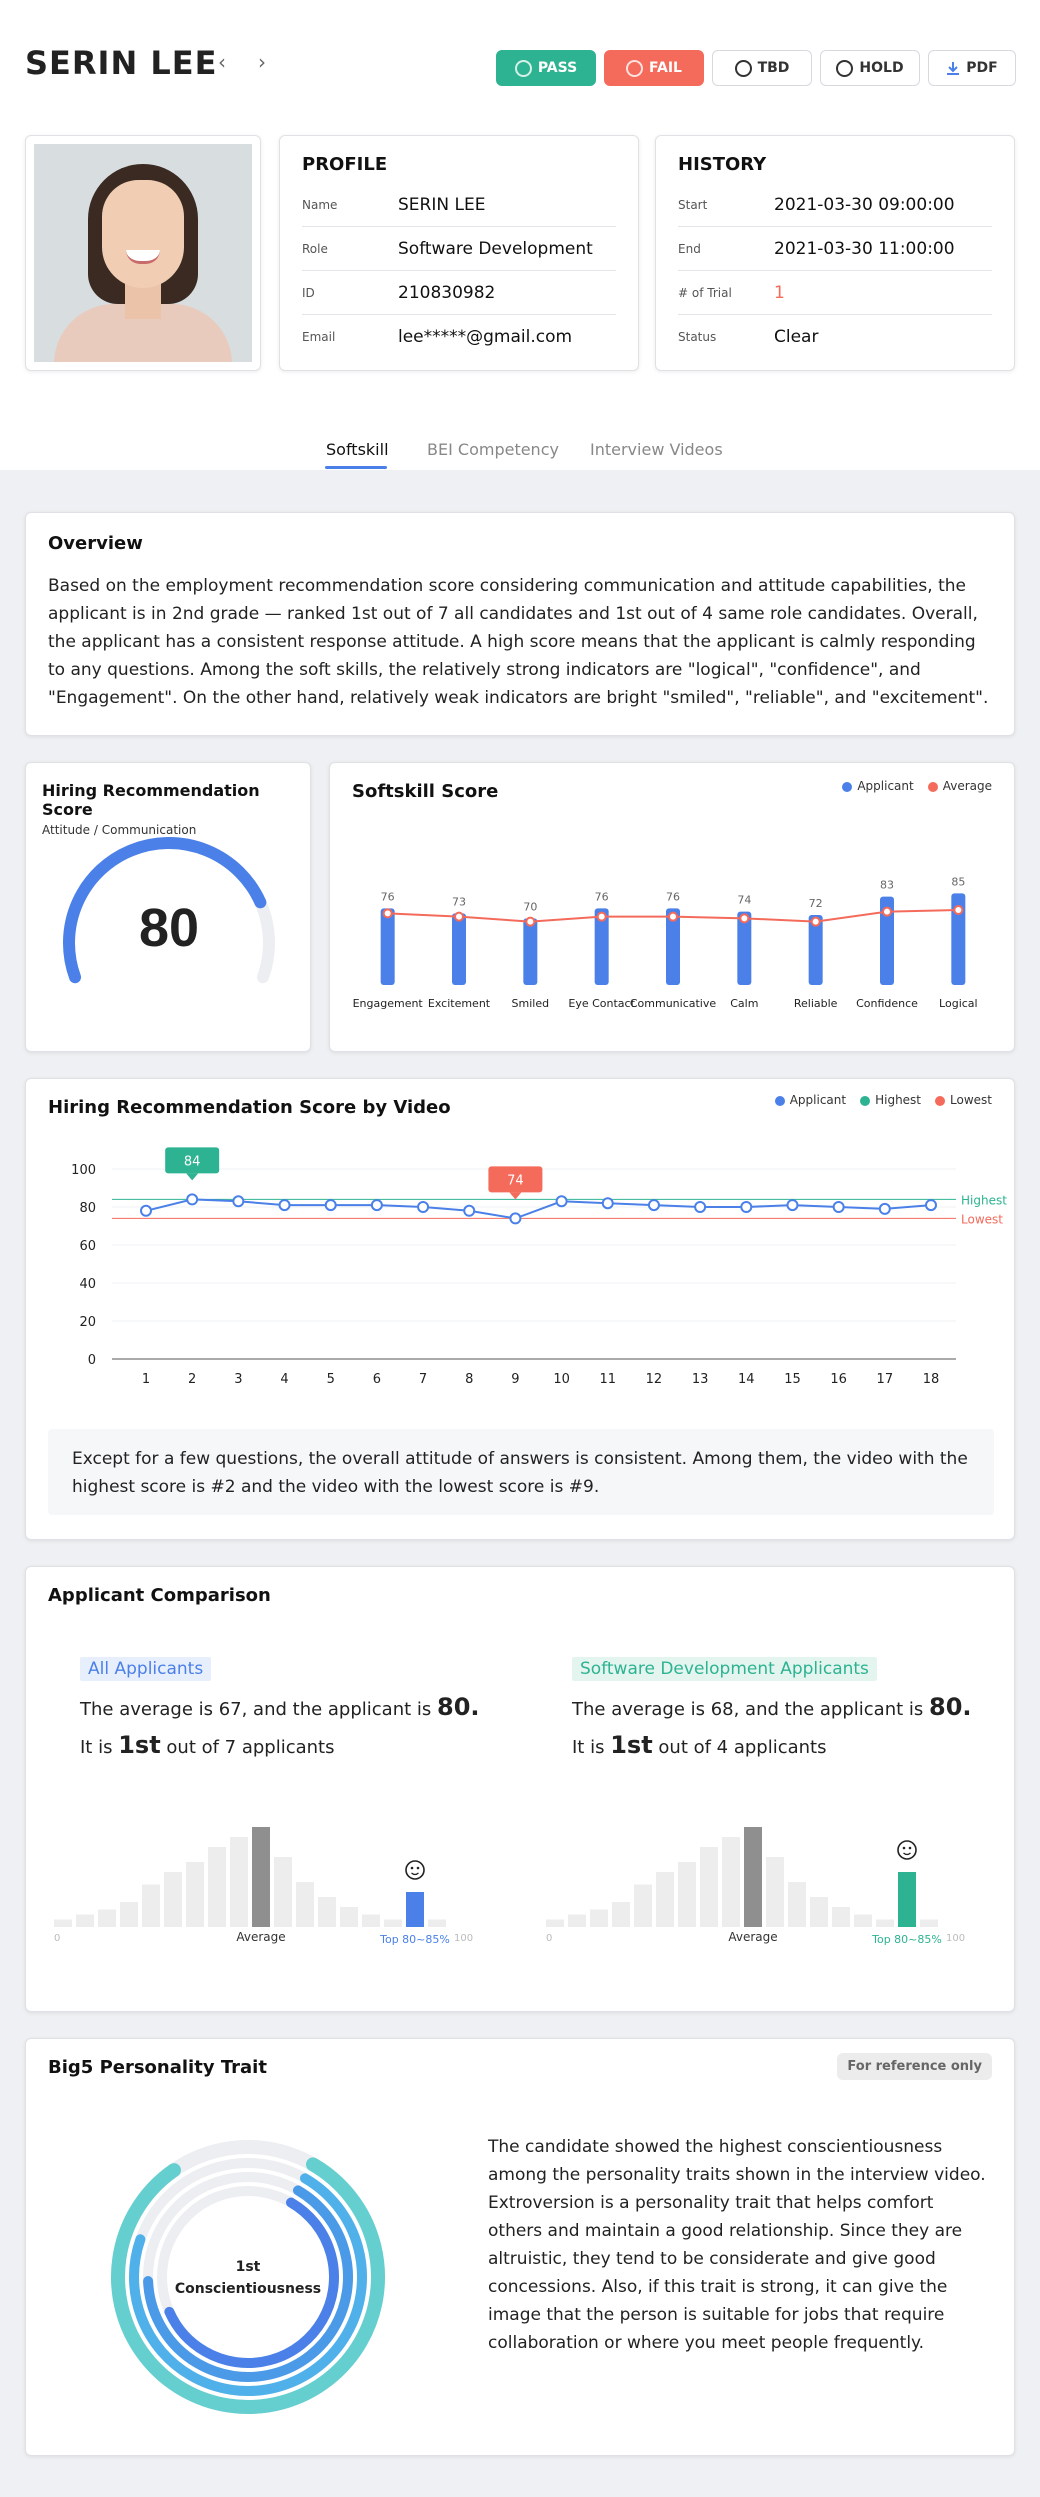 This screenshot has height=2497, width=1040. I want to click on row-label: Start, so click(693, 204).